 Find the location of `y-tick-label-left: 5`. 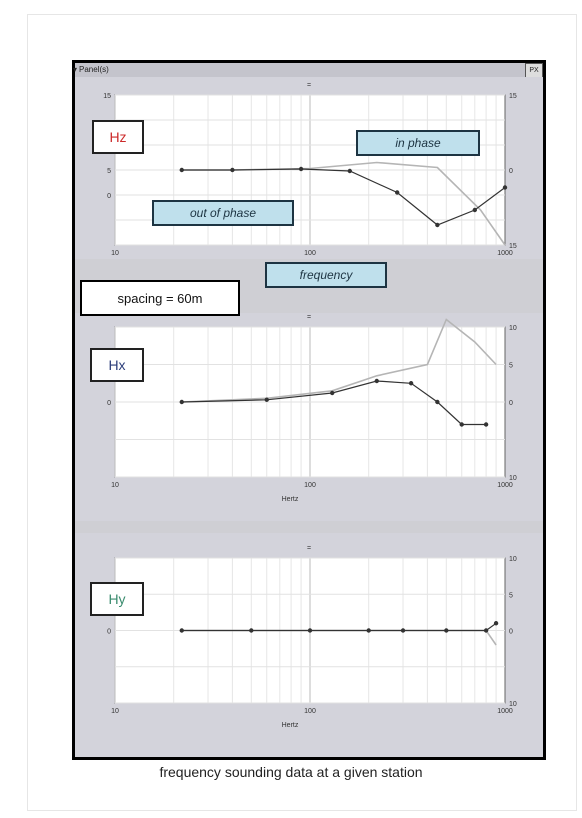

y-tick-label-left: 5 is located at coordinates (109, 171).